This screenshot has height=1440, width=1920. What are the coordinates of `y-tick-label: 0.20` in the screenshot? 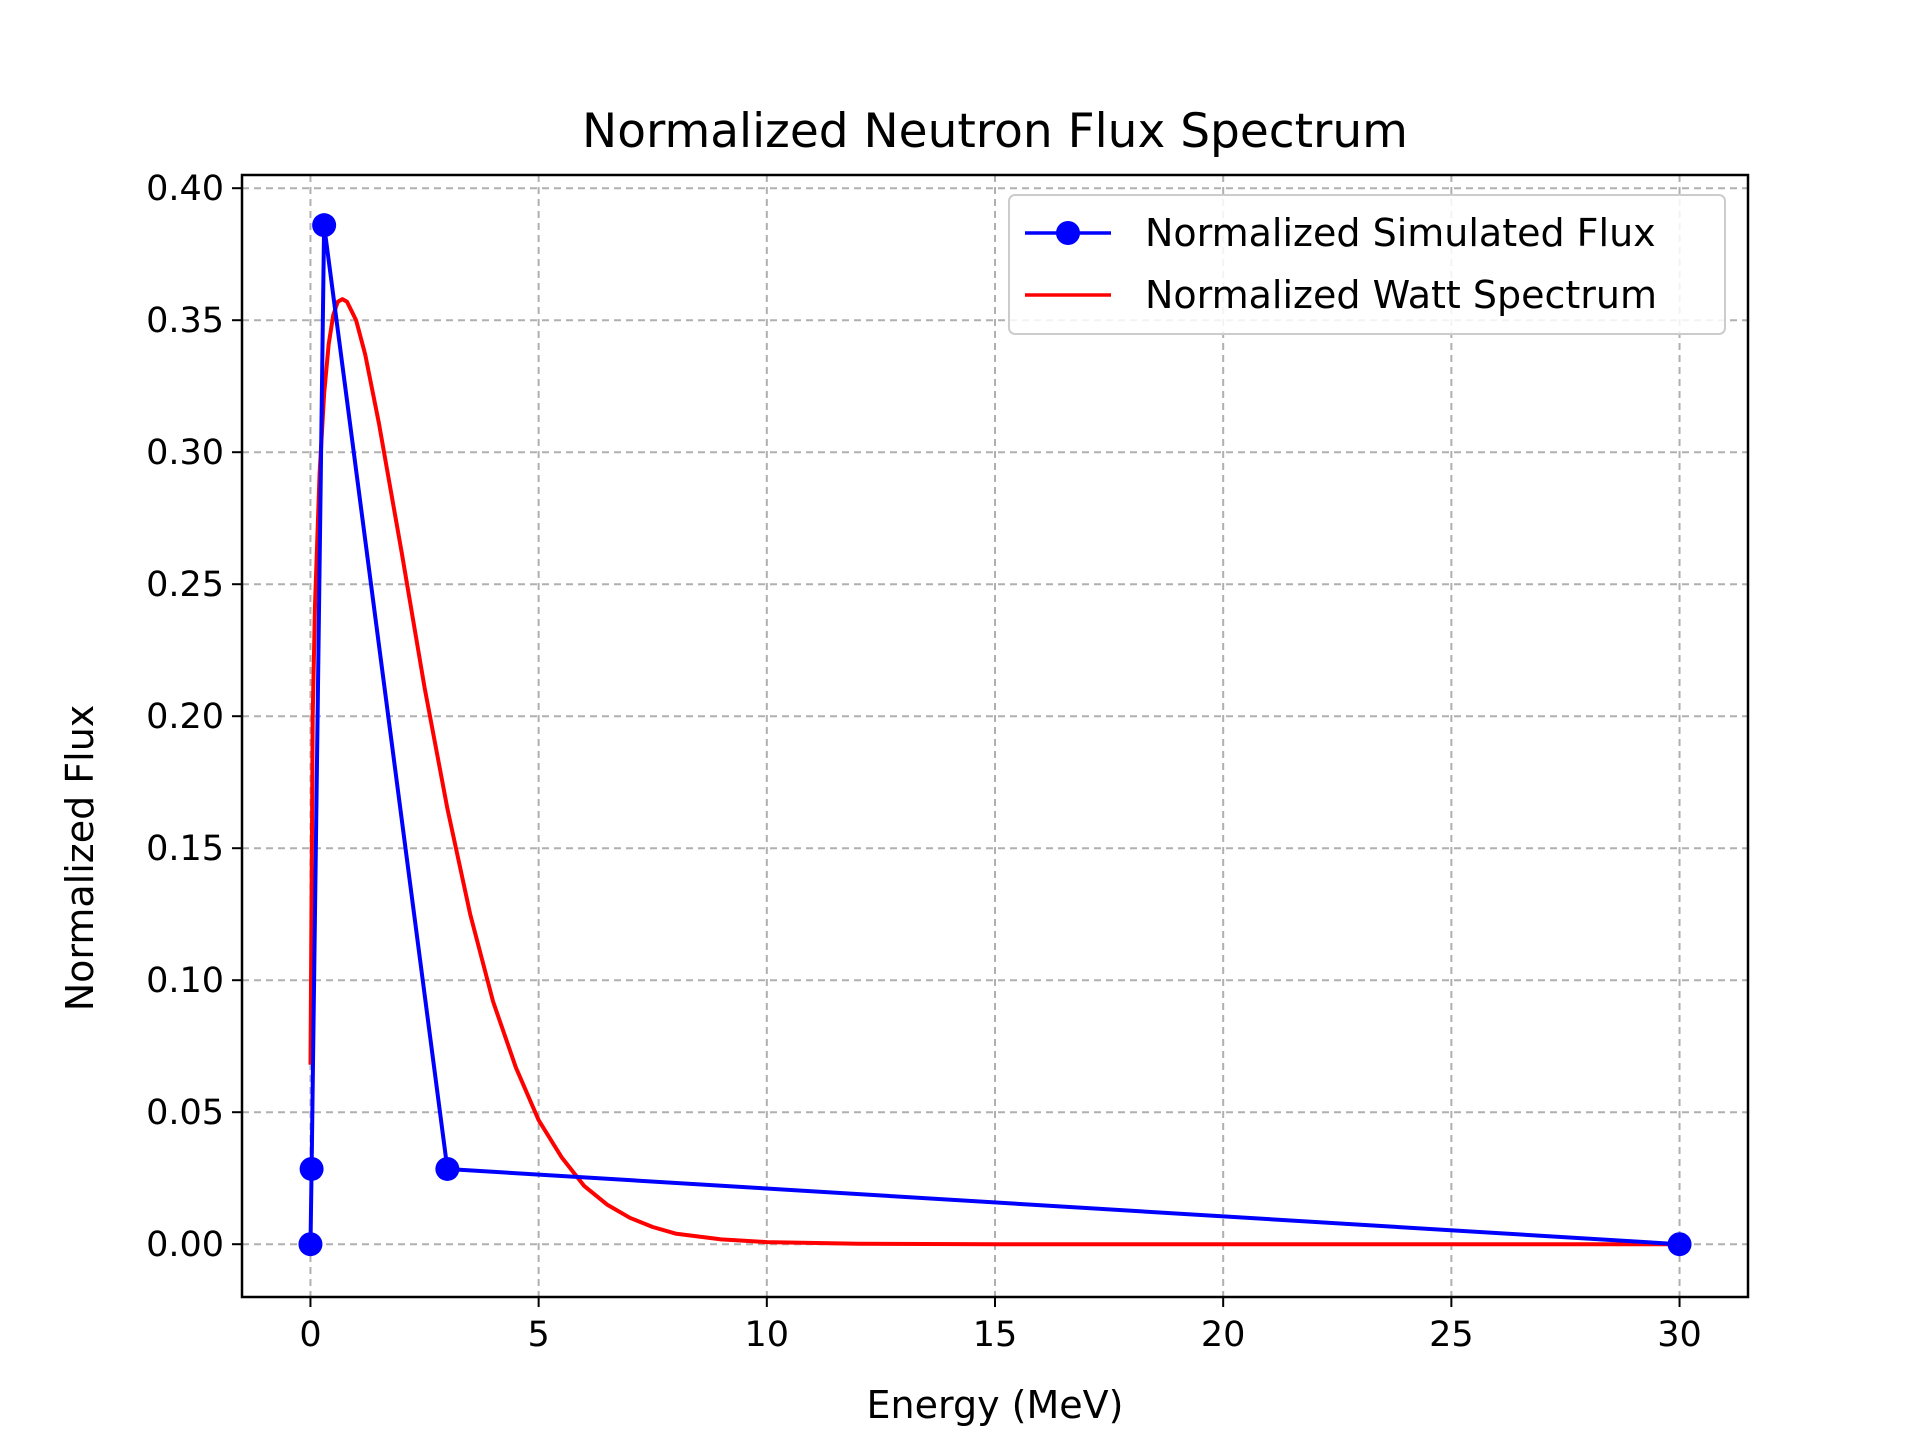 It's located at (185, 717).